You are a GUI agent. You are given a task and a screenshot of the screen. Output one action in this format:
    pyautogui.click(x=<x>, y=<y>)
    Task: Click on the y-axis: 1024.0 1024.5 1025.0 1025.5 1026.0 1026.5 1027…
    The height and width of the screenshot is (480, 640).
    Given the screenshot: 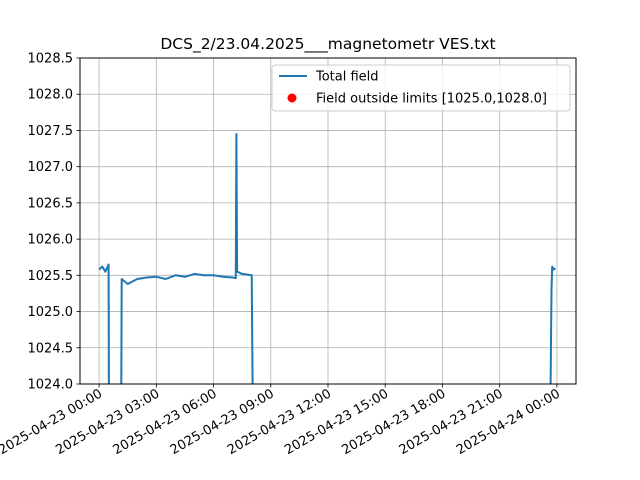 What is the action you would take?
    pyautogui.click(x=54, y=222)
    